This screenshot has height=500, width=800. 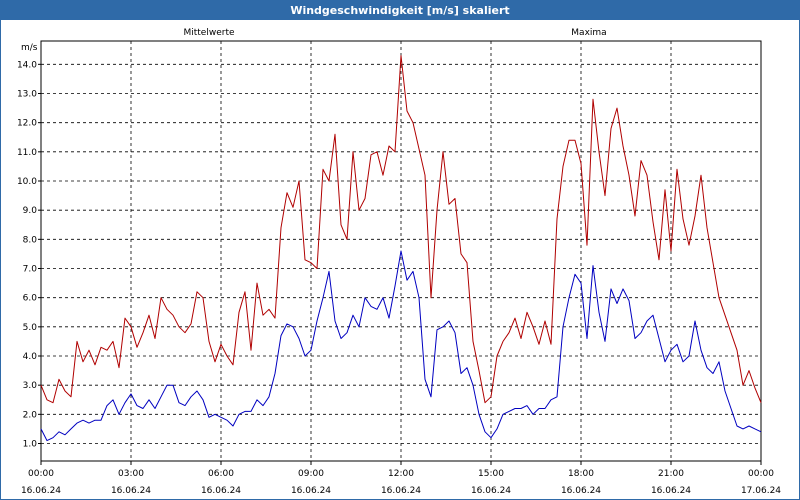 What do you see at coordinates (401, 474) in the screenshot?
I see `x-tick-time: 12:00` at bounding box center [401, 474].